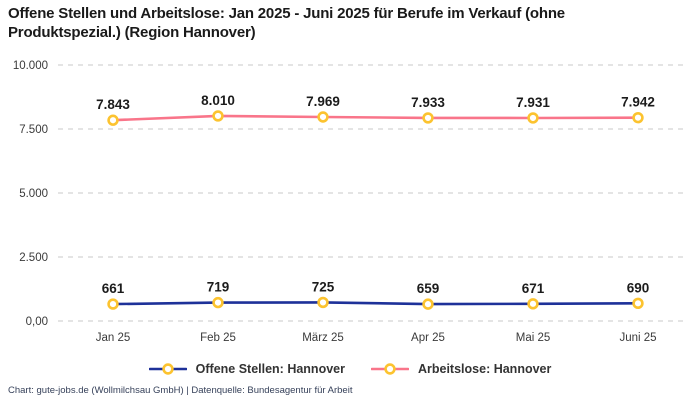 The image size is (700, 400). I want to click on legend-item: Offene Stellen: Hannover, so click(246, 369).